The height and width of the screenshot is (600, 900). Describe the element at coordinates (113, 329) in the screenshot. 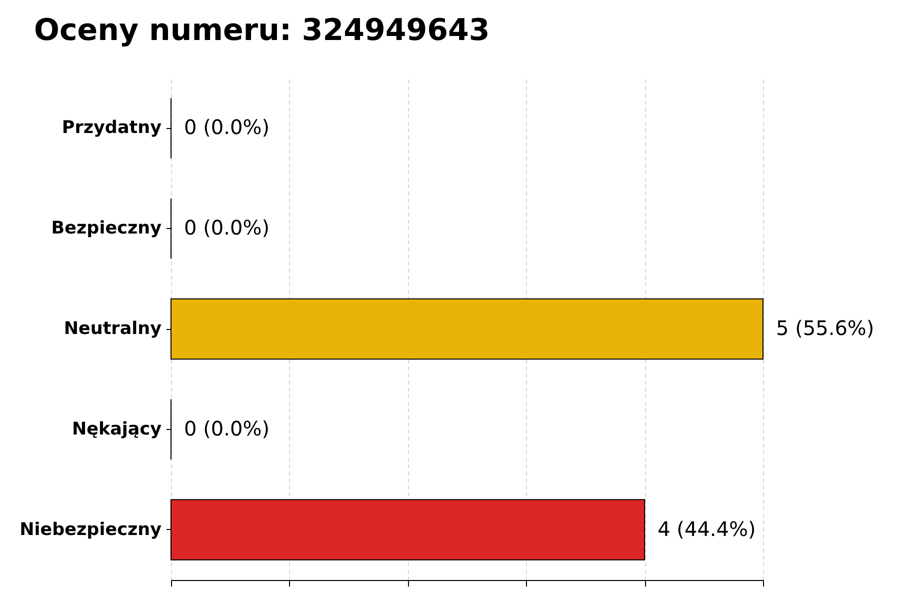

I see `y-tick-label: Neutralny` at that location.